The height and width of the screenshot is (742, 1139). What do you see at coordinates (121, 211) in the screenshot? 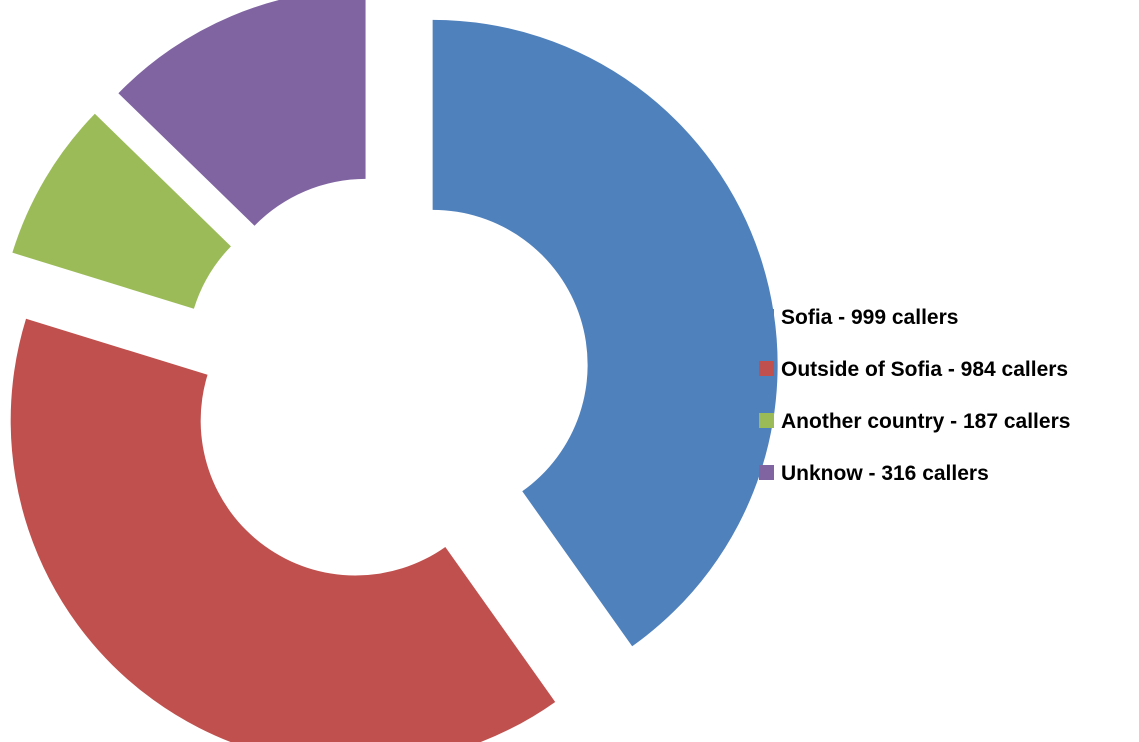
I see `slice-another-country` at bounding box center [121, 211].